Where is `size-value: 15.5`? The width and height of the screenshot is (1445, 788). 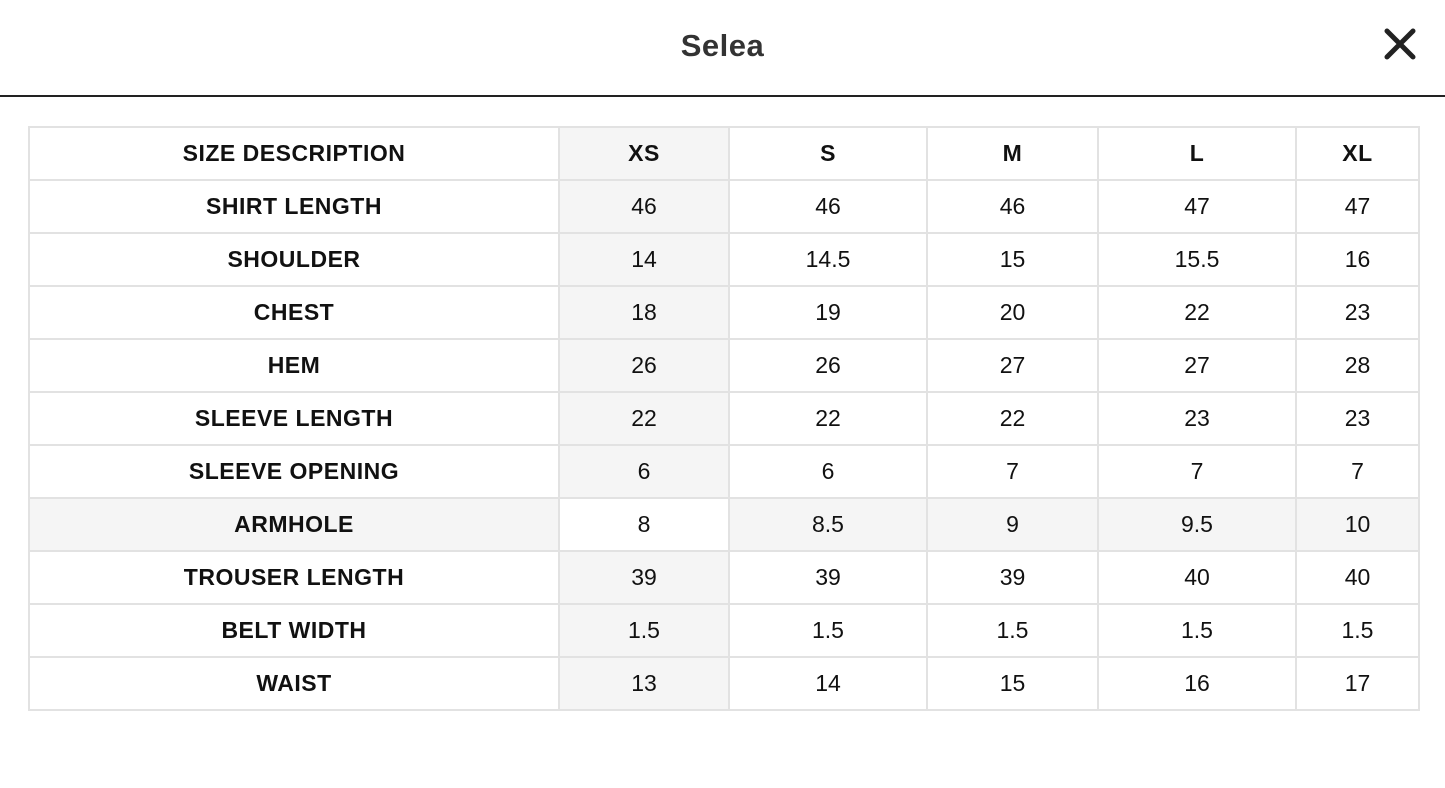 size-value: 15.5 is located at coordinates (1197, 259).